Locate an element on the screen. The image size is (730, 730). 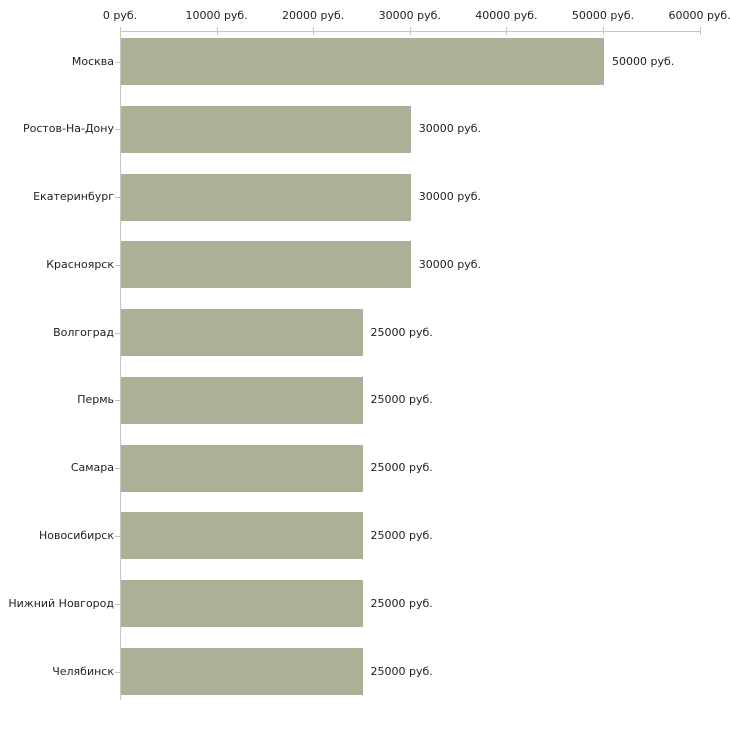
category-label: Челябинск is located at coordinates (83, 671).